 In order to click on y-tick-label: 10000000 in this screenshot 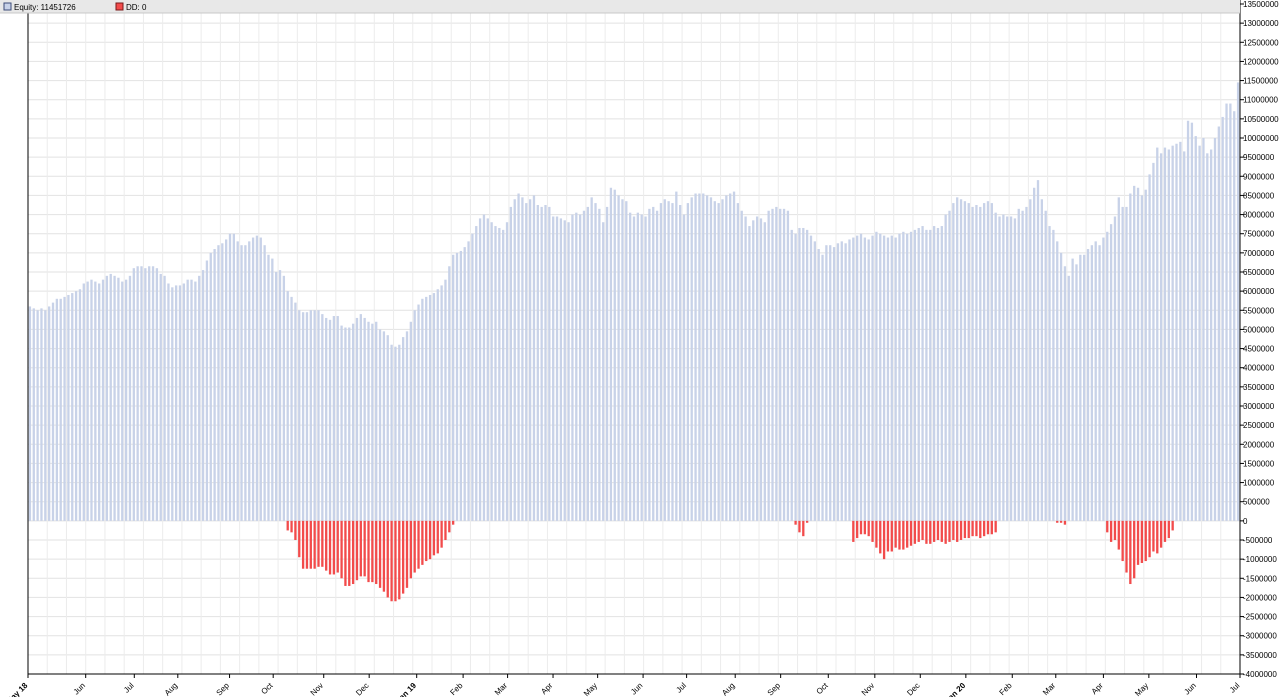, I will do `click(1261, 138)`.